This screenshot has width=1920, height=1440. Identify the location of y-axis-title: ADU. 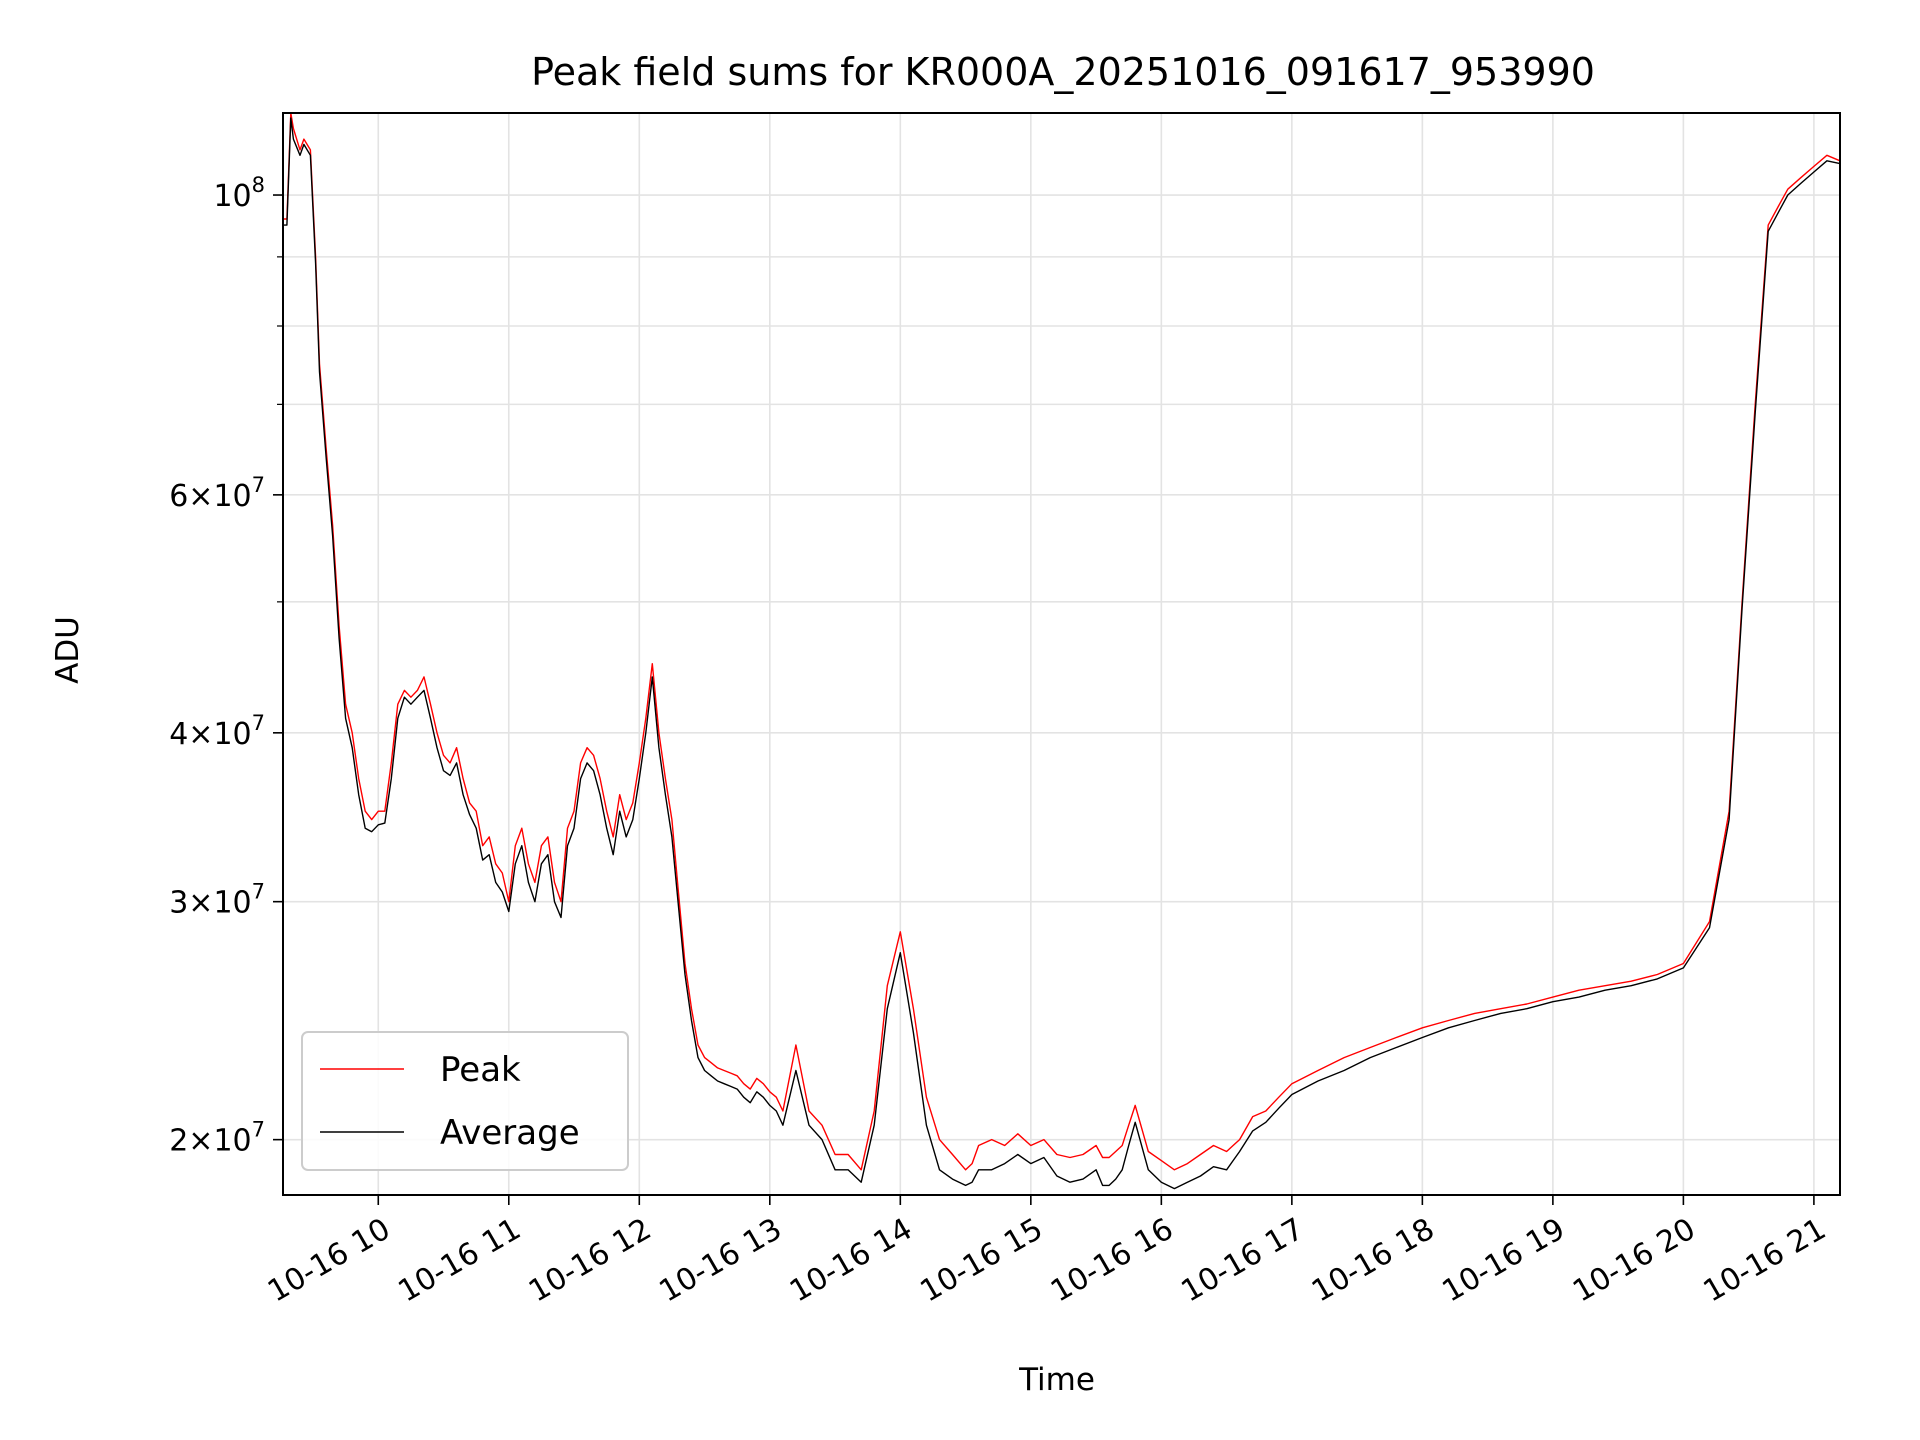
(68, 650).